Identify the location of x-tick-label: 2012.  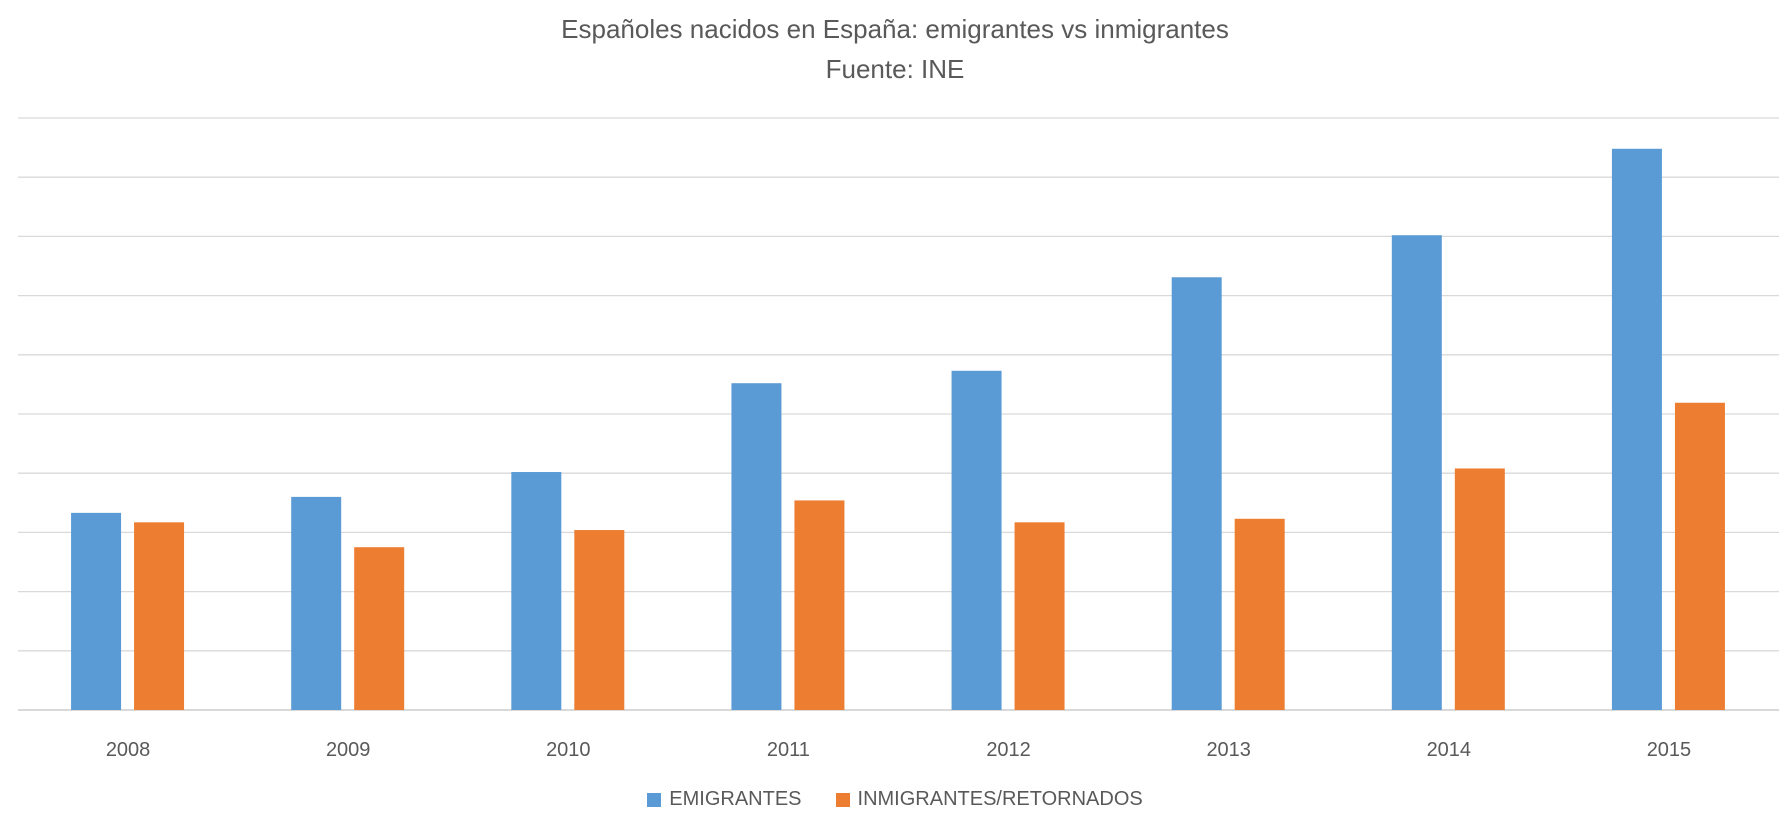
(1008, 750).